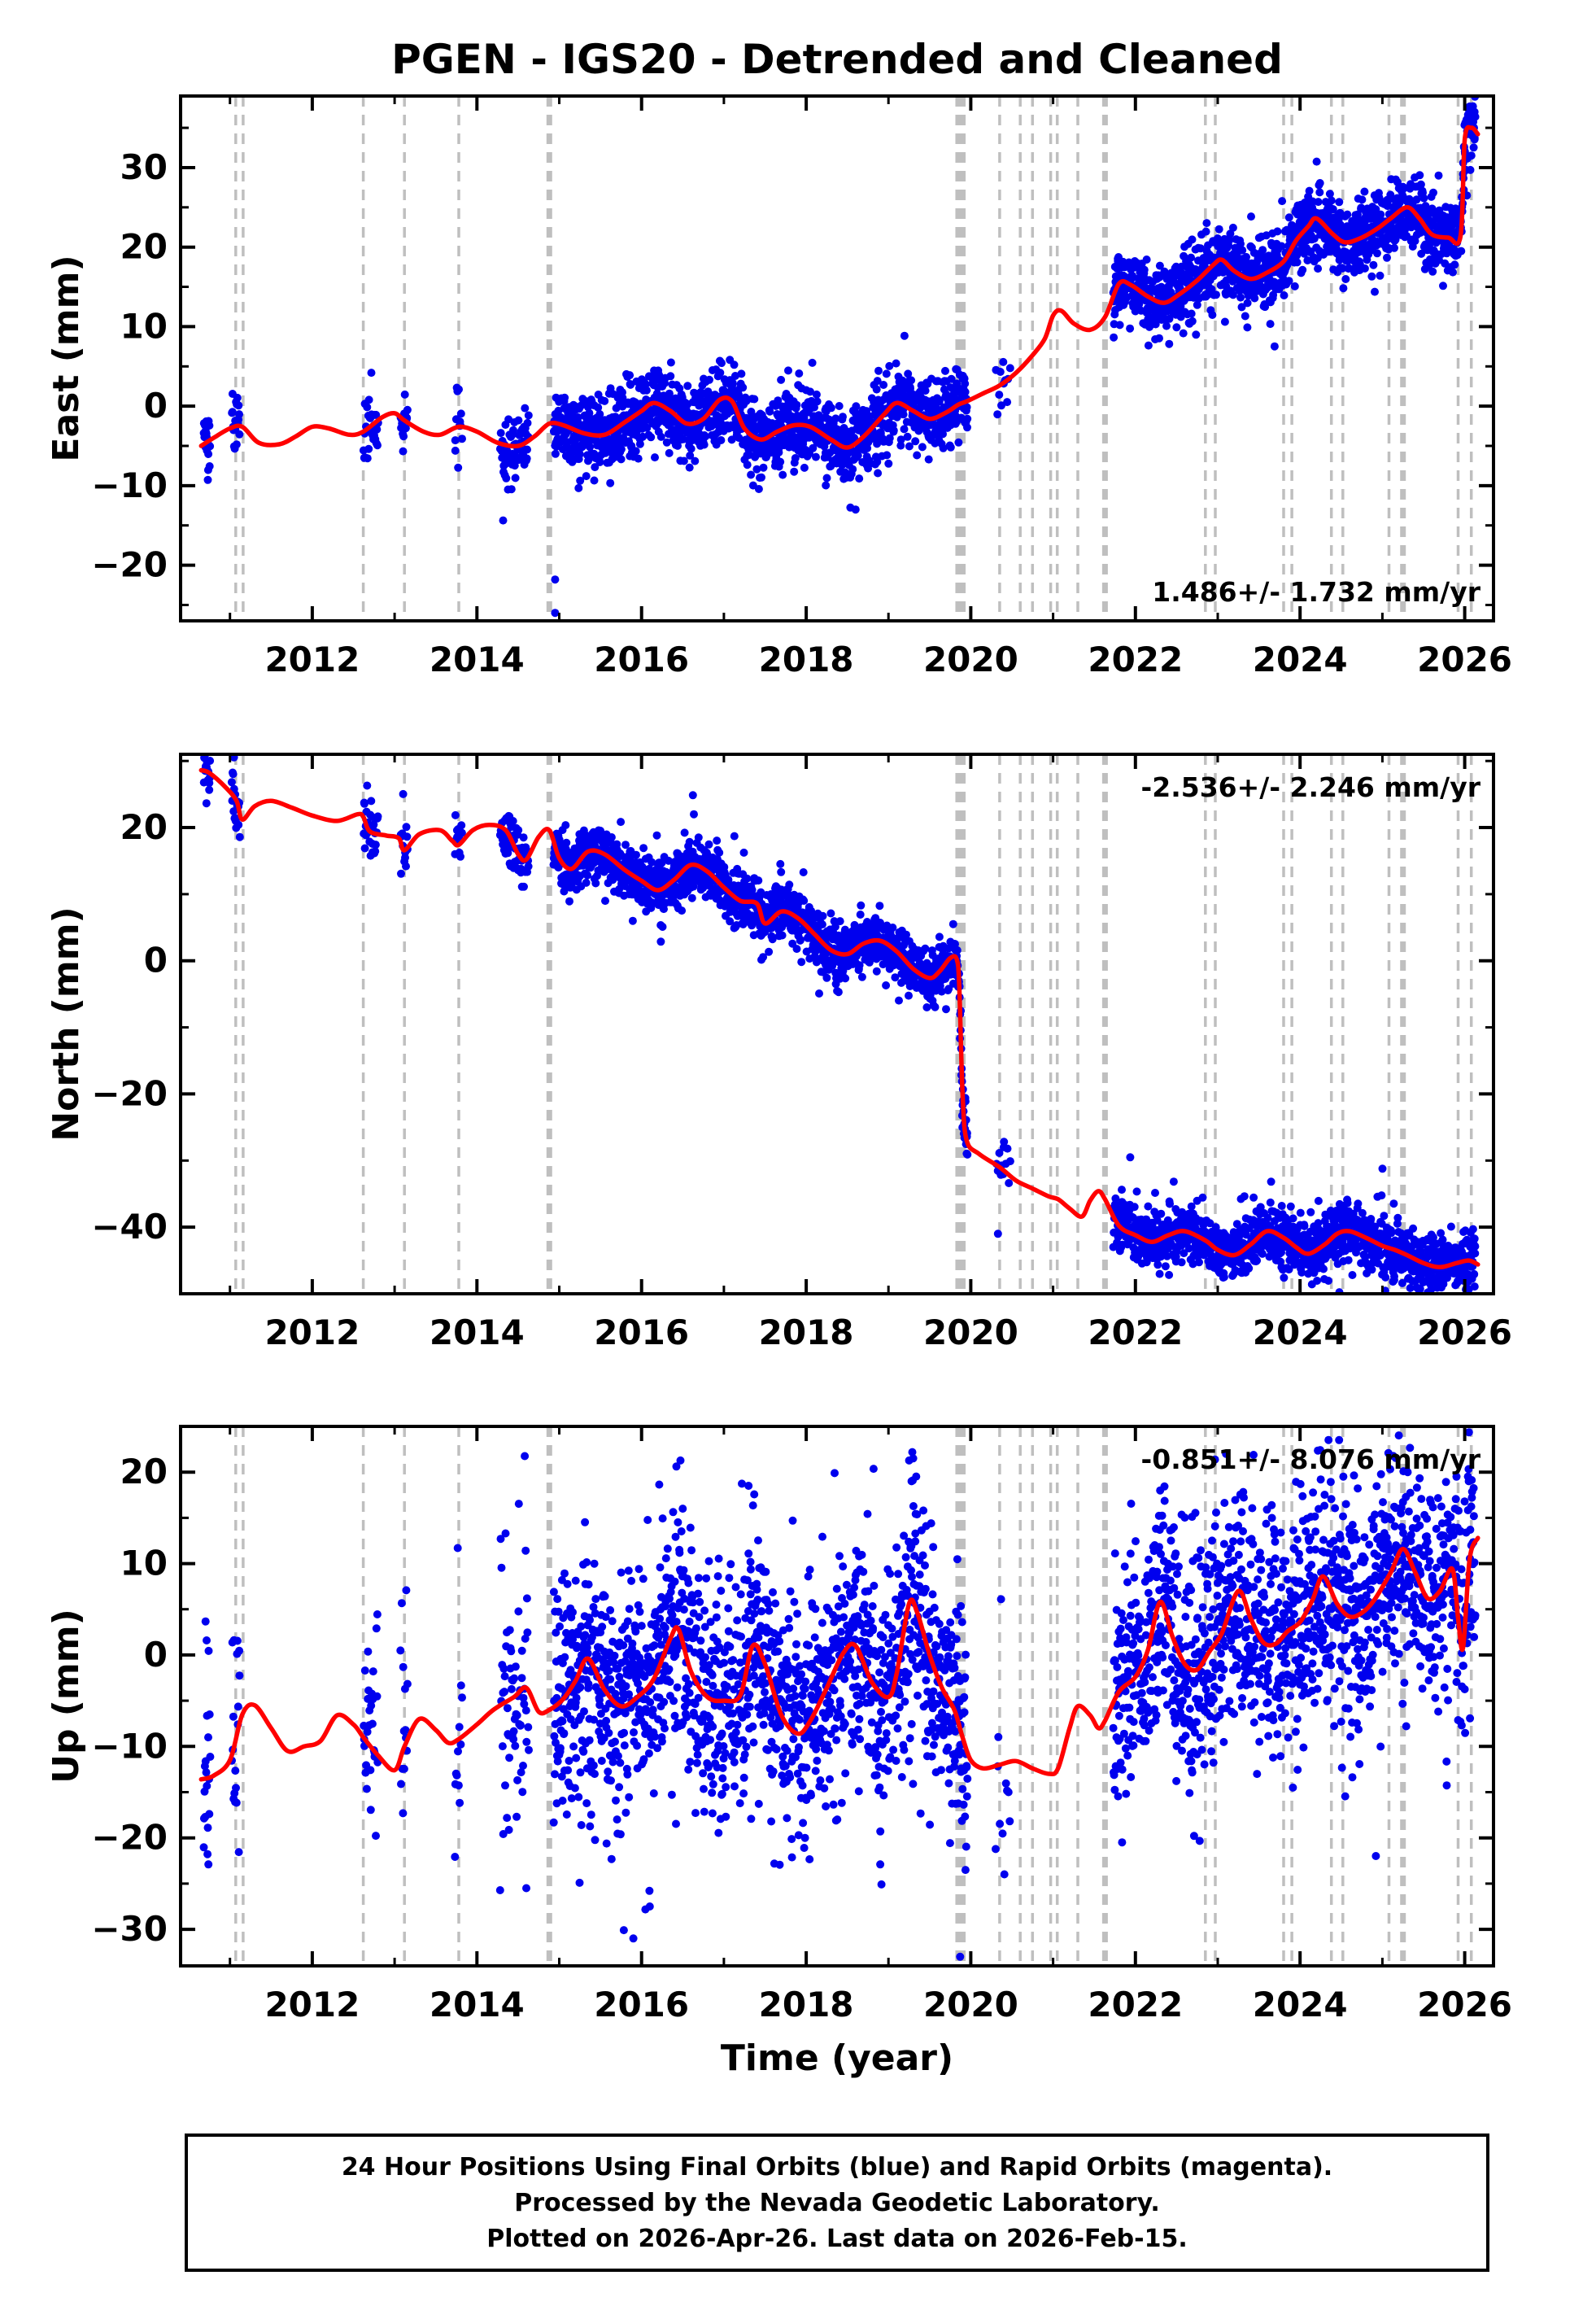  What do you see at coordinates (1300, 659) in the screenshot?
I see `svg-text: 2024` at bounding box center [1300, 659].